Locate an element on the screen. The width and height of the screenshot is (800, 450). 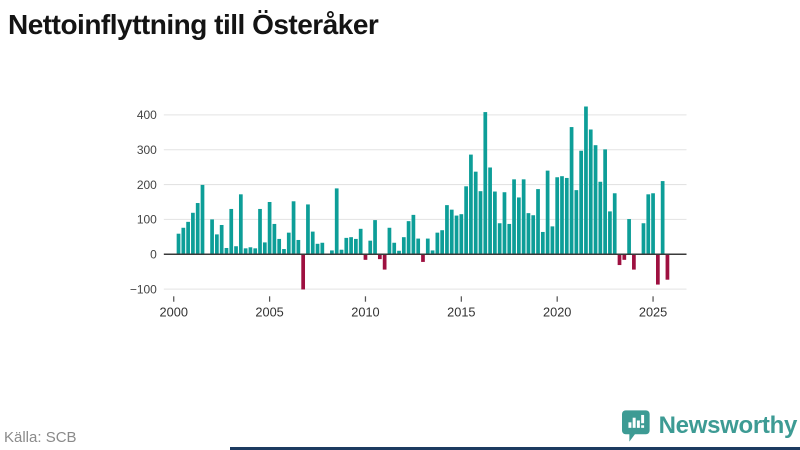
y-axis-label: 400 is located at coordinates (147, 115).